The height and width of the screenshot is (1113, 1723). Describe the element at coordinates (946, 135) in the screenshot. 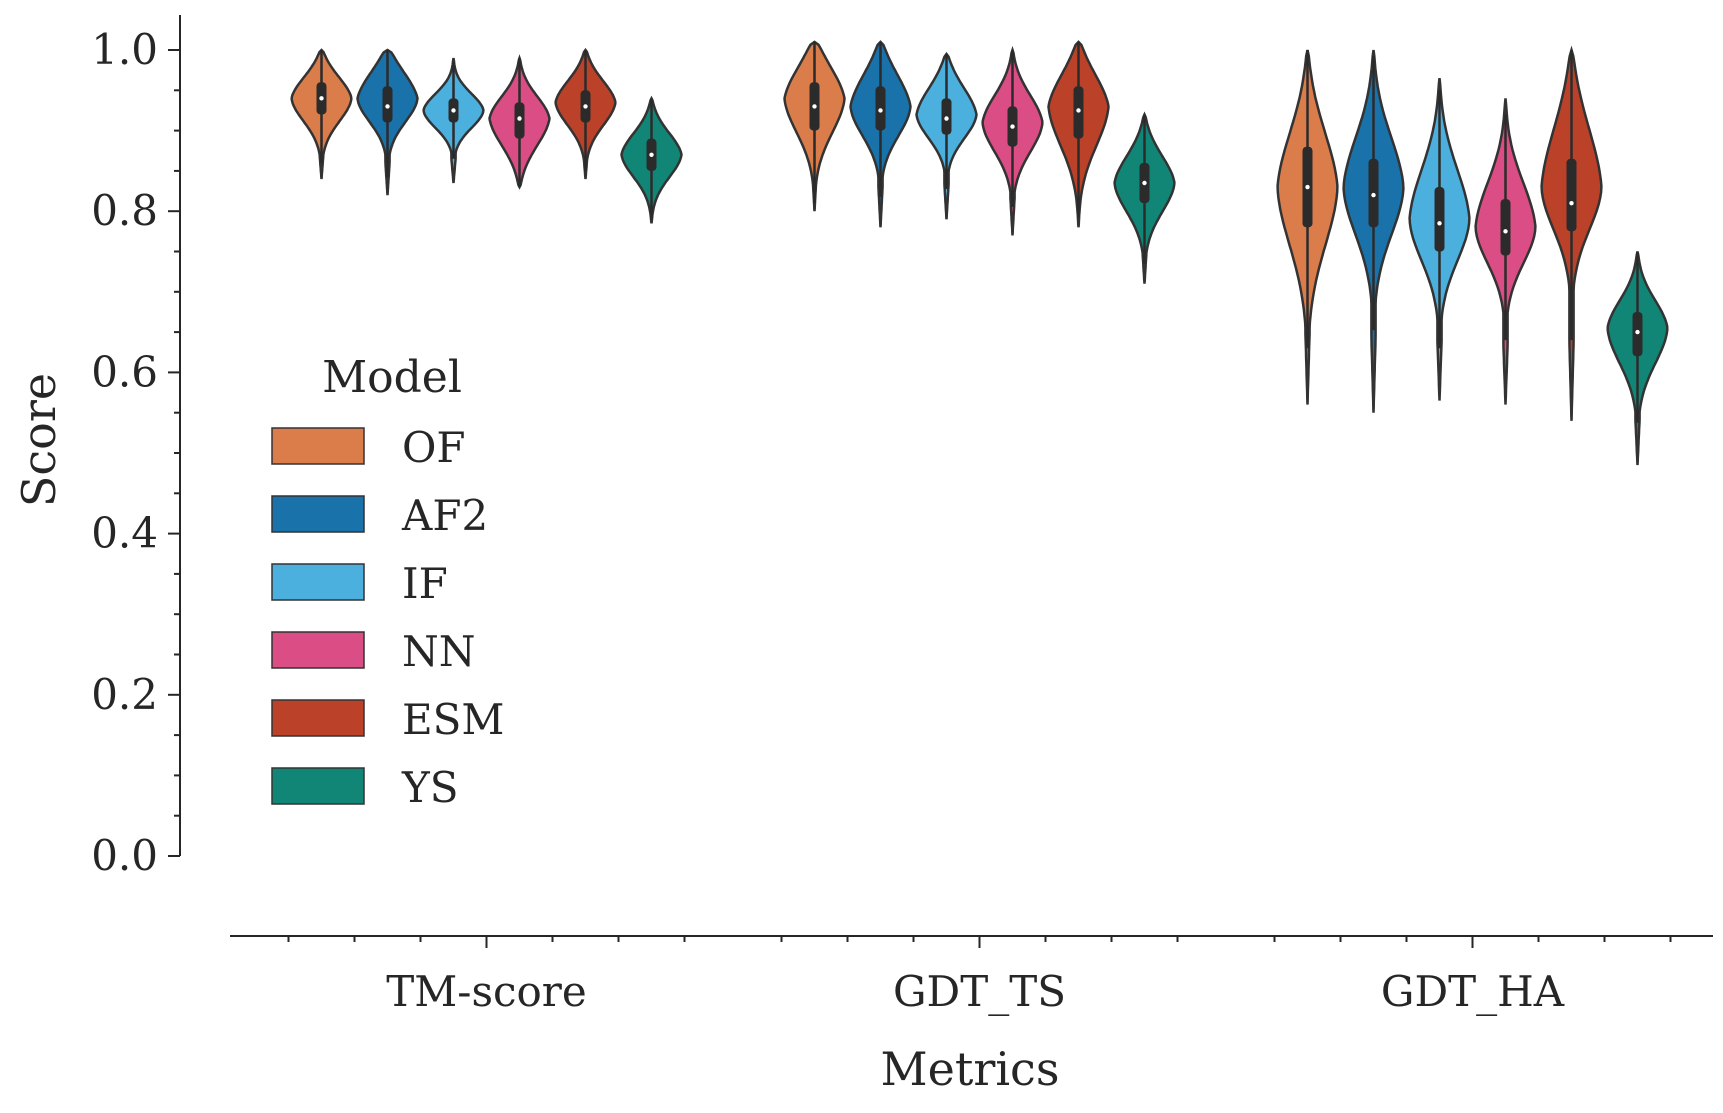

I see `violin-IF-GDT_TS` at that location.